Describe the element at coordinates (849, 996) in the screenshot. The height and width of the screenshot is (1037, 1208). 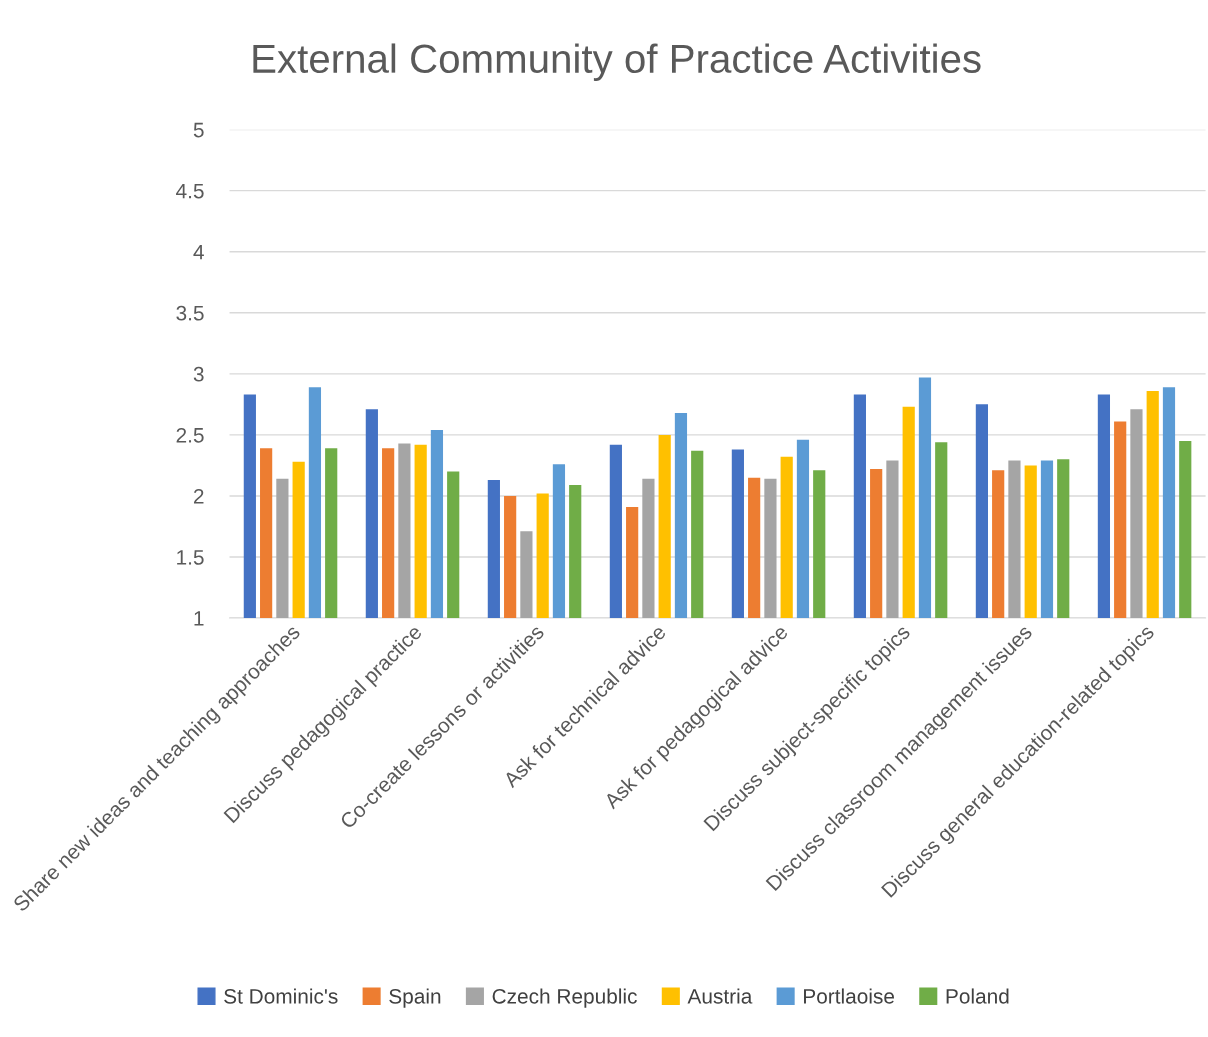
I see `legend-label: Portlaoise` at that location.